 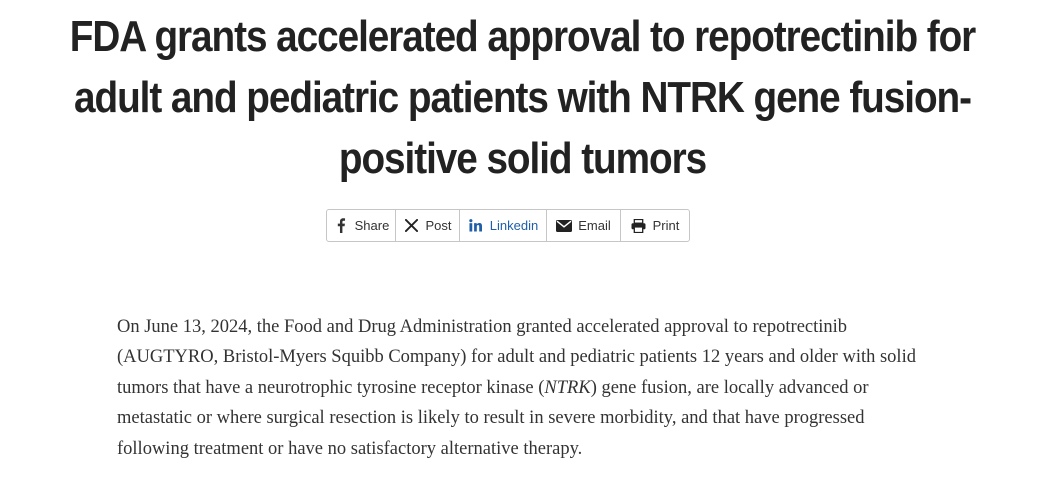 What do you see at coordinates (476, 226) in the screenshot?
I see `linkedin-icon` at bounding box center [476, 226].